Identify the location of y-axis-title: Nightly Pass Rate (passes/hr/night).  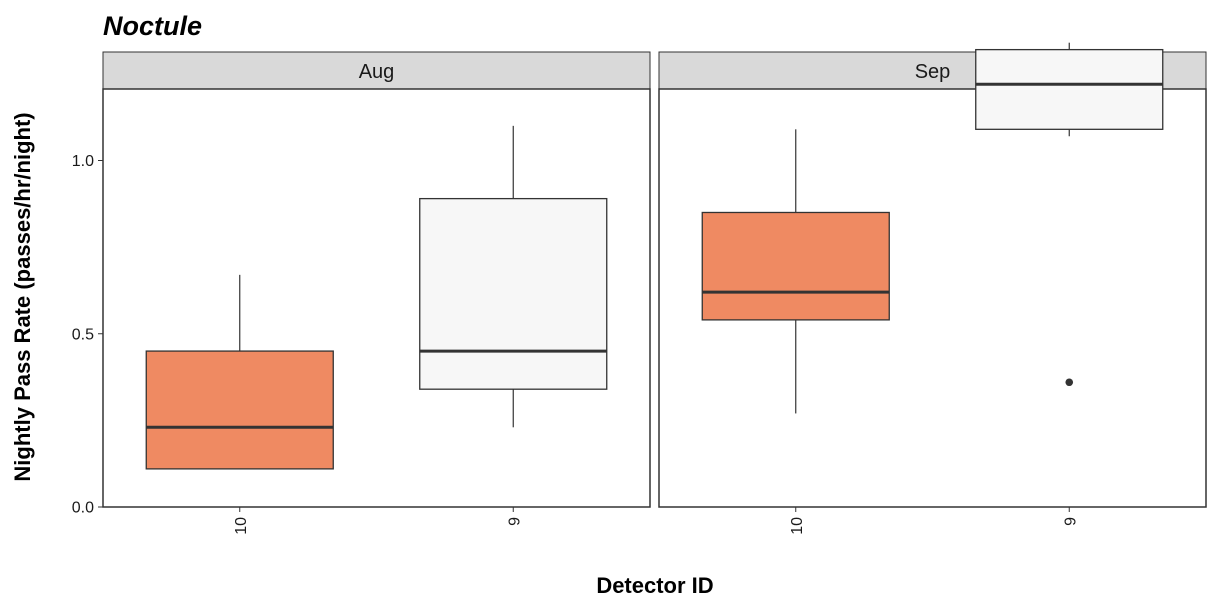
(22, 296).